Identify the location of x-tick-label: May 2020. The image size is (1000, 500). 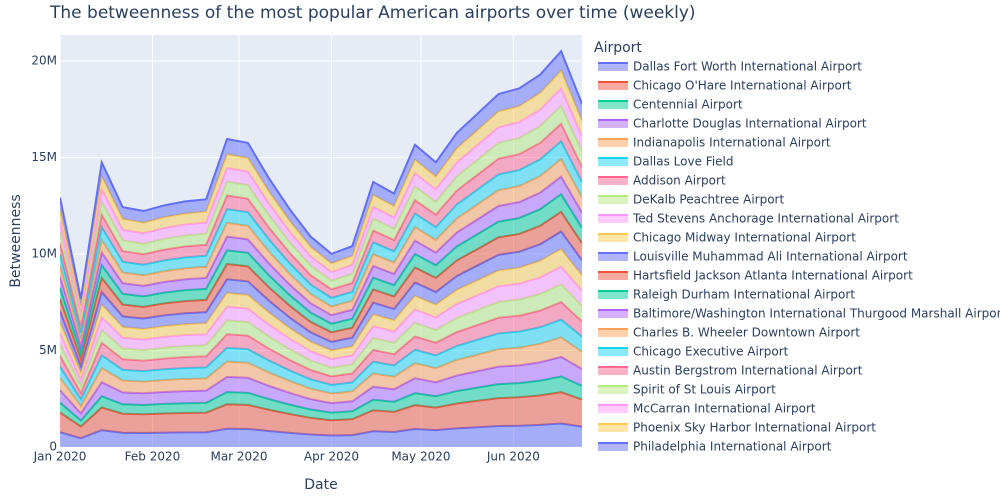
(420, 457).